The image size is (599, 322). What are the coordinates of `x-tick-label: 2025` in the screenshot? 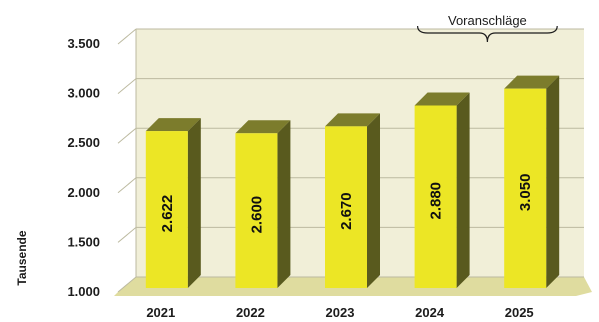 It's located at (519, 312).